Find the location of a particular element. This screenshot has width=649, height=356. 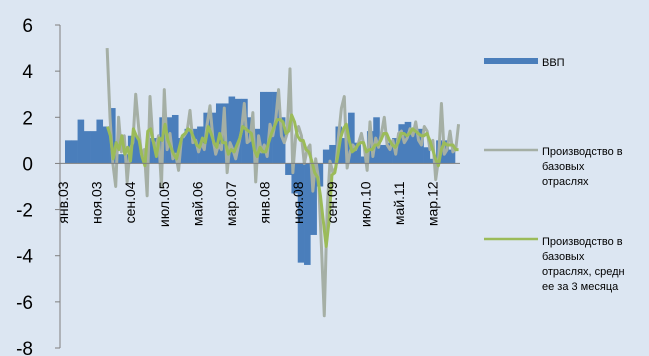

x-tick-label: ноя.03 is located at coordinates (97, 202).